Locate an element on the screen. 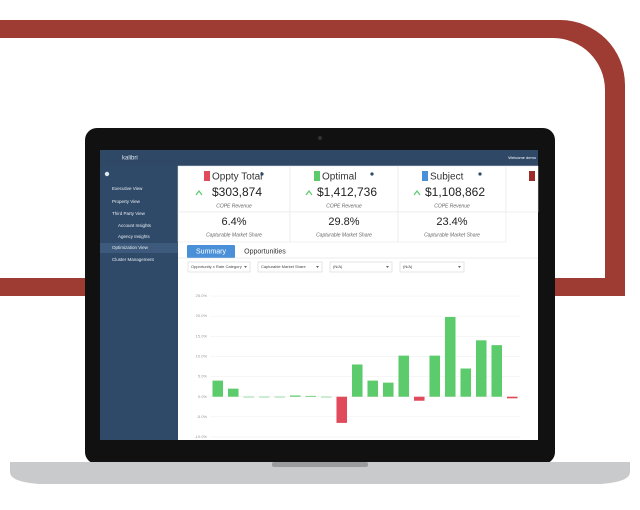 Image resolution: width=640 pixels, height=510 pixels. card-share: 23.4% is located at coordinates (451, 222).